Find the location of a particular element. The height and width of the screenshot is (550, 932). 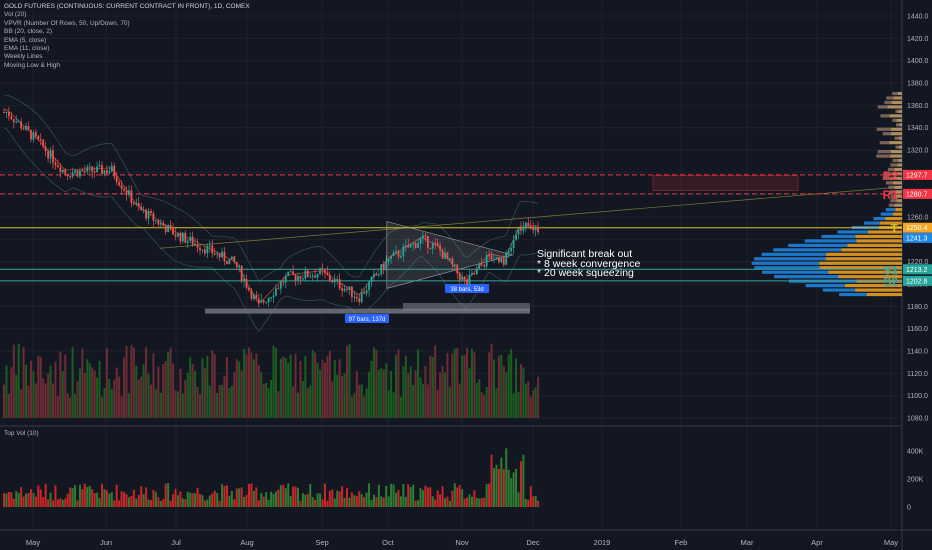

time-tick-label: Jul is located at coordinates (176, 542).